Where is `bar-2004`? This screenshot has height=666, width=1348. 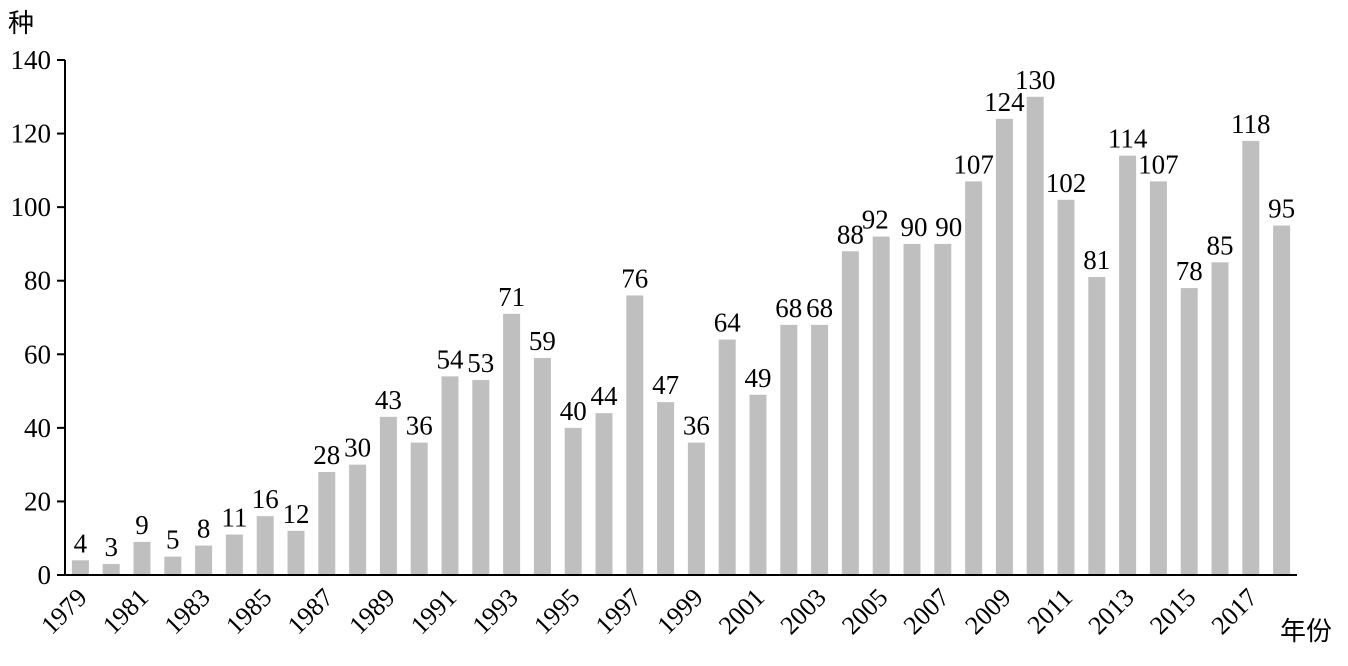
bar-2004 is located at coordinates (850, 413).